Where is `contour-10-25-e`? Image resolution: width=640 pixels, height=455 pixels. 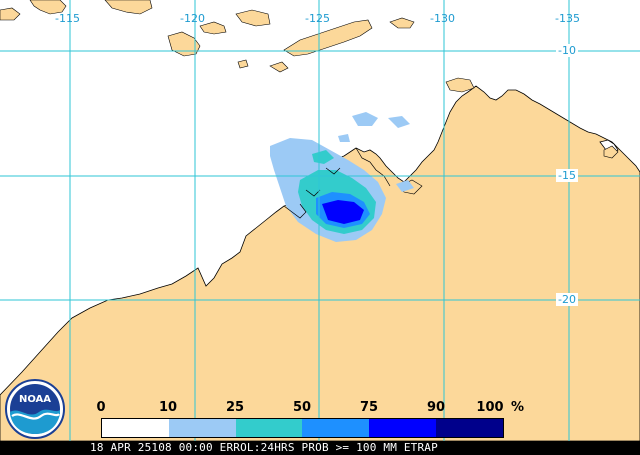 contour-10-25-e is located at coordinates (344, 138).